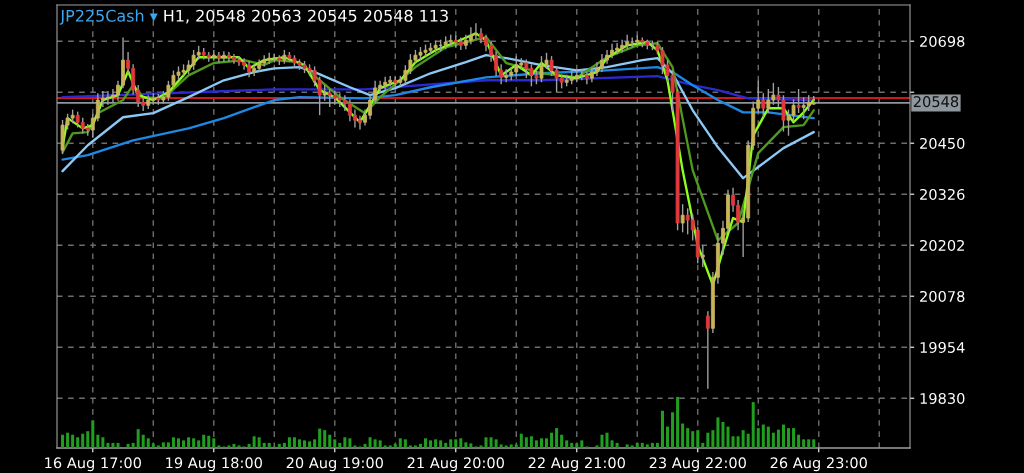 This screenshot has width=1024, height=473. I want to click on y-tick-label: 19830, so click(942, 398).